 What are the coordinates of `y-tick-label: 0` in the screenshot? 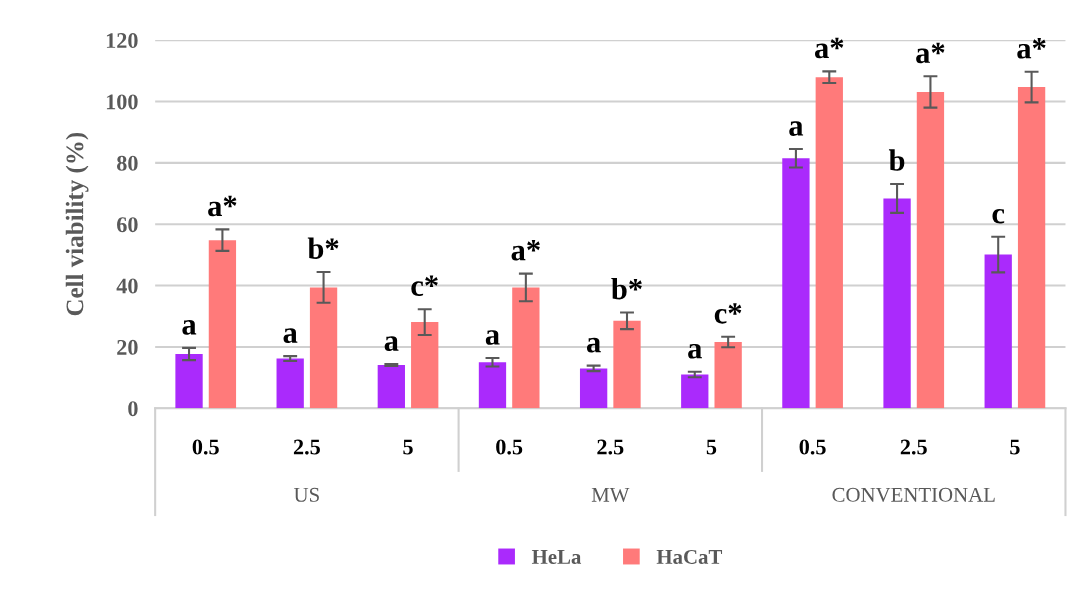 It's located at (133, 409).